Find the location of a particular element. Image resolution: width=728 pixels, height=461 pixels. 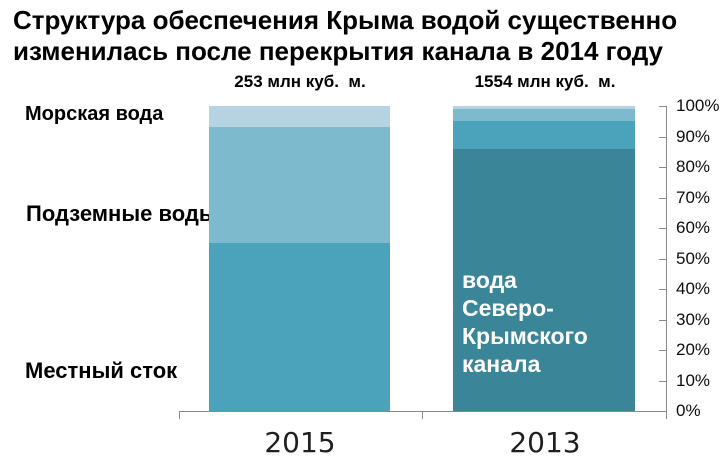

series-label-local-runoff: Местный сток is located at coordinates (101, 370).